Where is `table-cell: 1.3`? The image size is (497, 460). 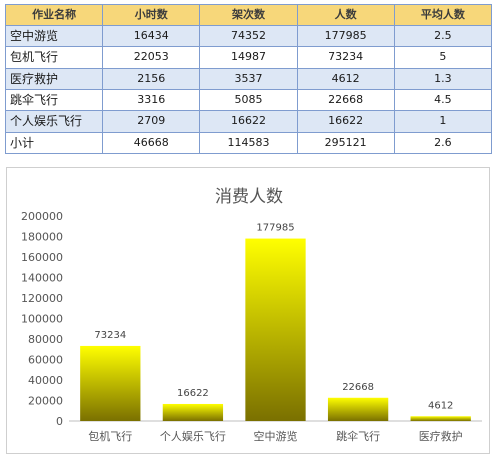
table-cell: 1.3 is located at coordinates (443, 78).